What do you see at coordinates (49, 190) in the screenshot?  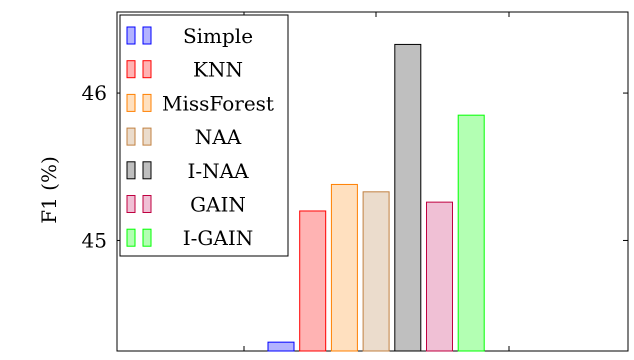 I see `y-axis-label: F1 (%)` at bounding box center [49, 190].